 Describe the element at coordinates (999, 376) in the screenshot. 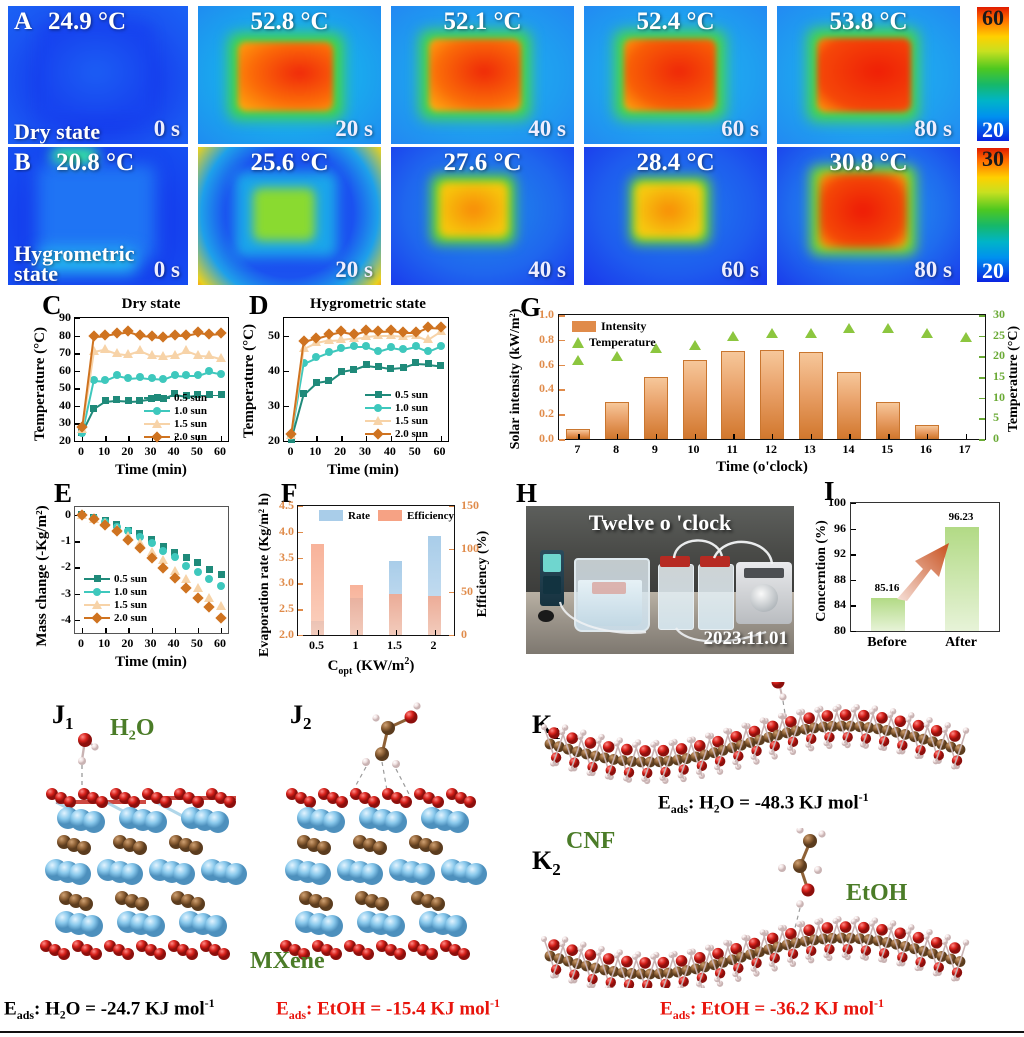

I see `y2-tick-label: 15` at that location.